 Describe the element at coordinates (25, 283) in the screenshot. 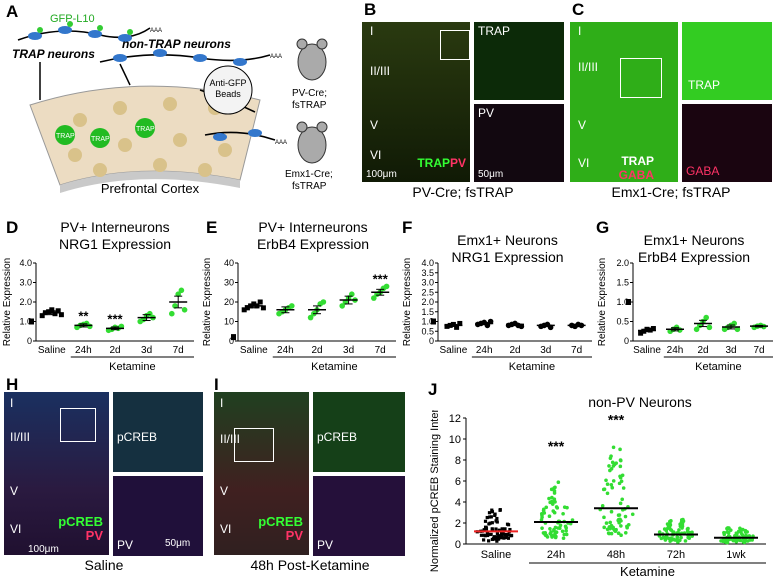

I see `y-tick-label: 3.0` at that location.